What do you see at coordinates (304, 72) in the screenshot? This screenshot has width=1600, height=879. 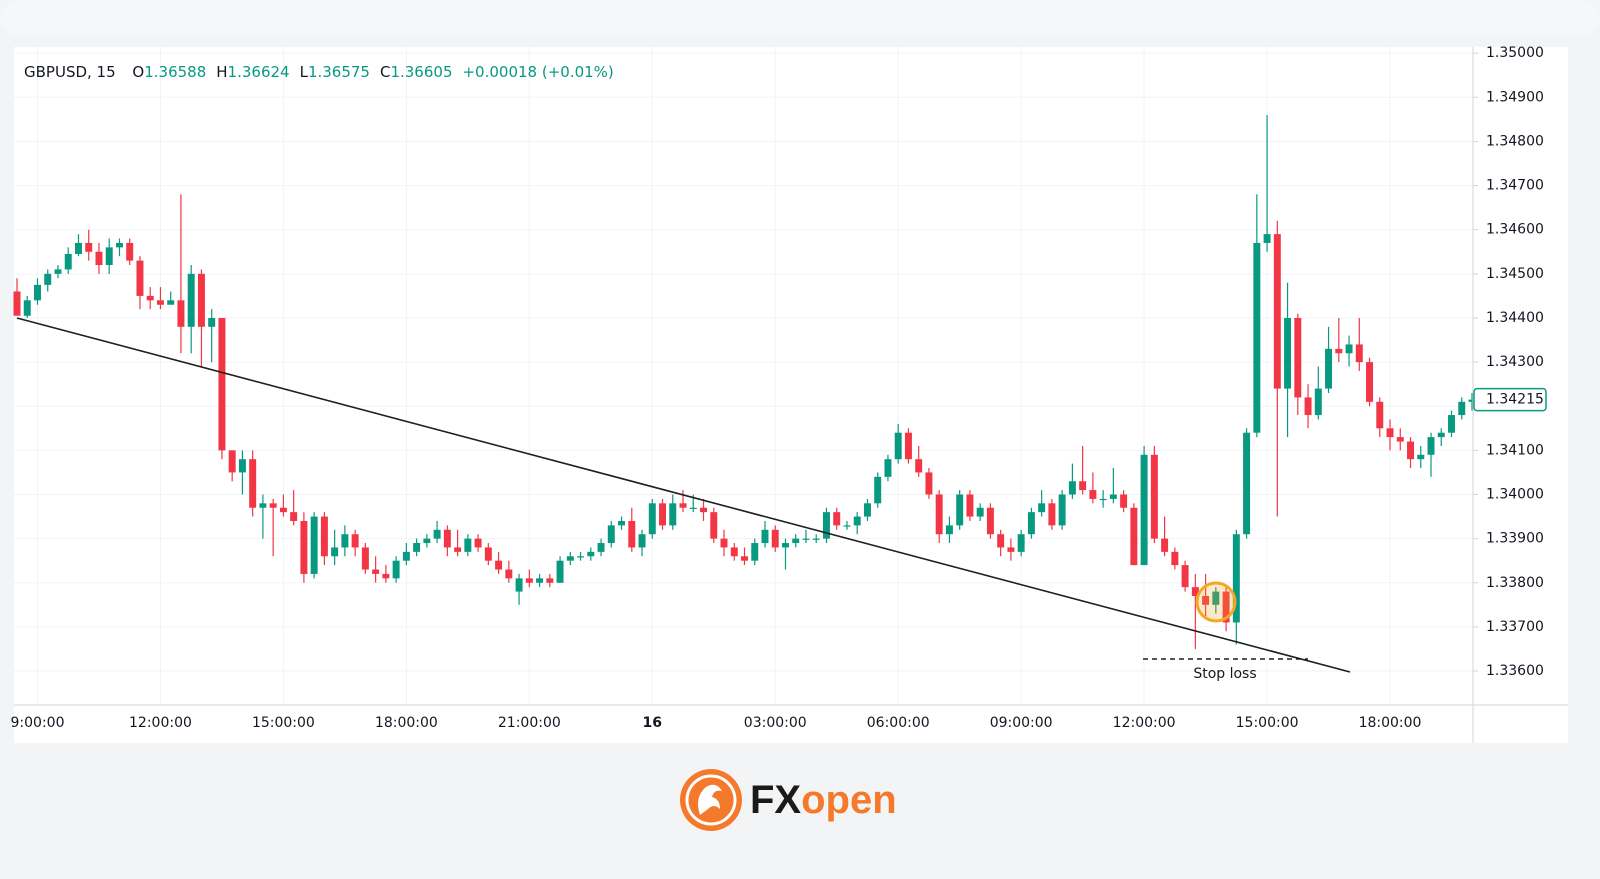 I see `ohlc-letter: L` at bounding box center [304, 72].